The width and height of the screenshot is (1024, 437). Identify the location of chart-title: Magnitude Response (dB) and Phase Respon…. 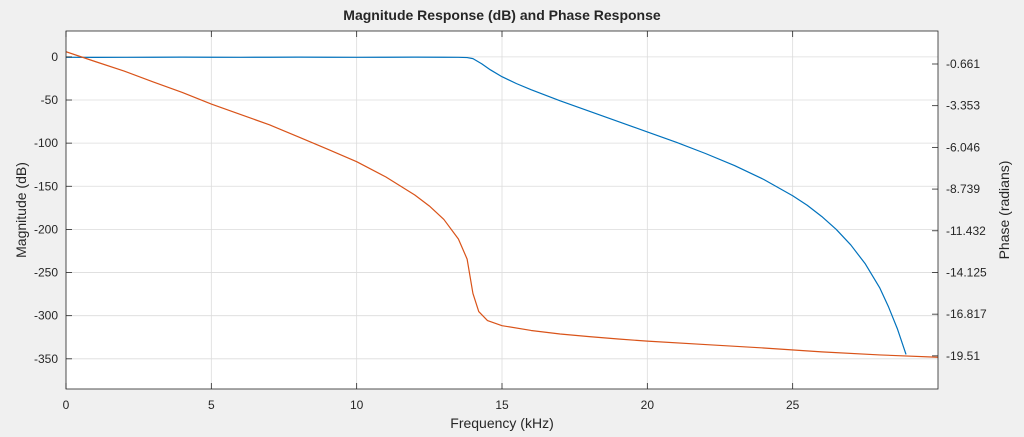
(502, 15).